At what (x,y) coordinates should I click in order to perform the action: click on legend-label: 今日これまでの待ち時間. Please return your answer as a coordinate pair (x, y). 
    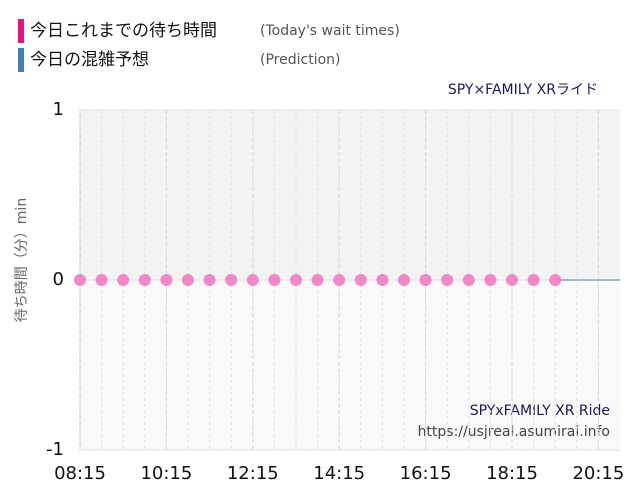
    Looking at the image, I should click on (123, 31).